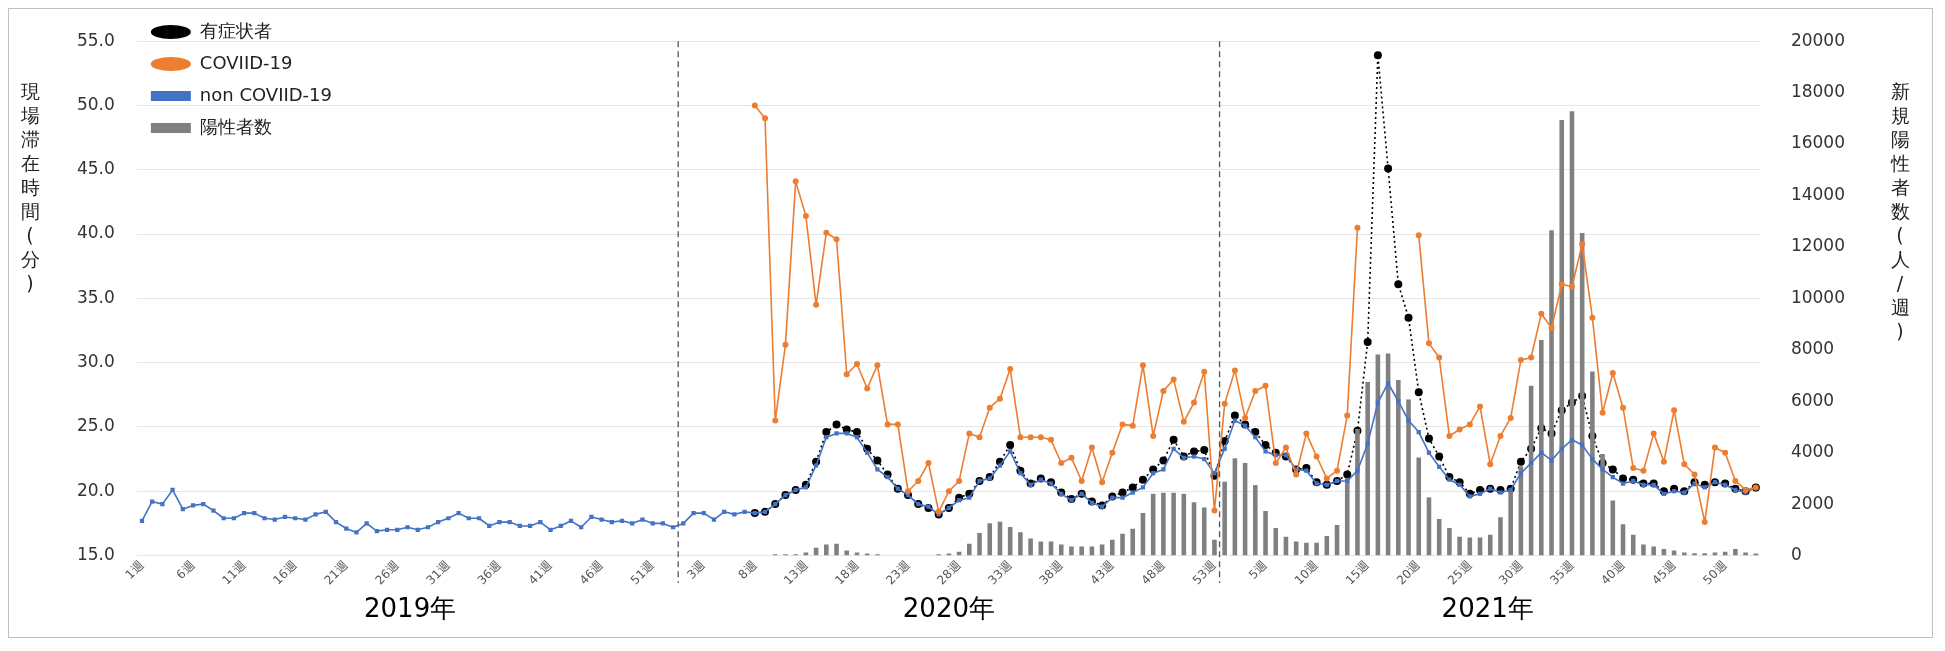 The image size is (1945, 651). I want to click on y-tick-label: 55.0, so click(95, 39).